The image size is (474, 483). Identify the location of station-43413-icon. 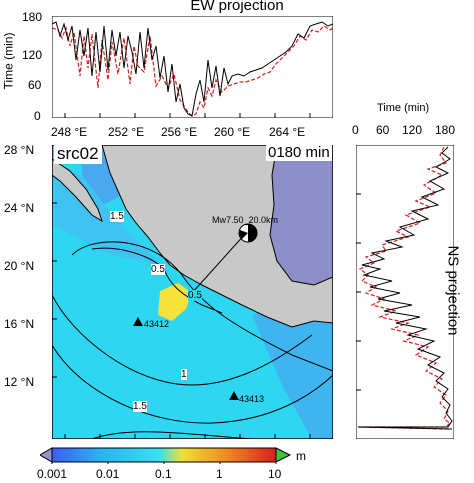
(234, 395).